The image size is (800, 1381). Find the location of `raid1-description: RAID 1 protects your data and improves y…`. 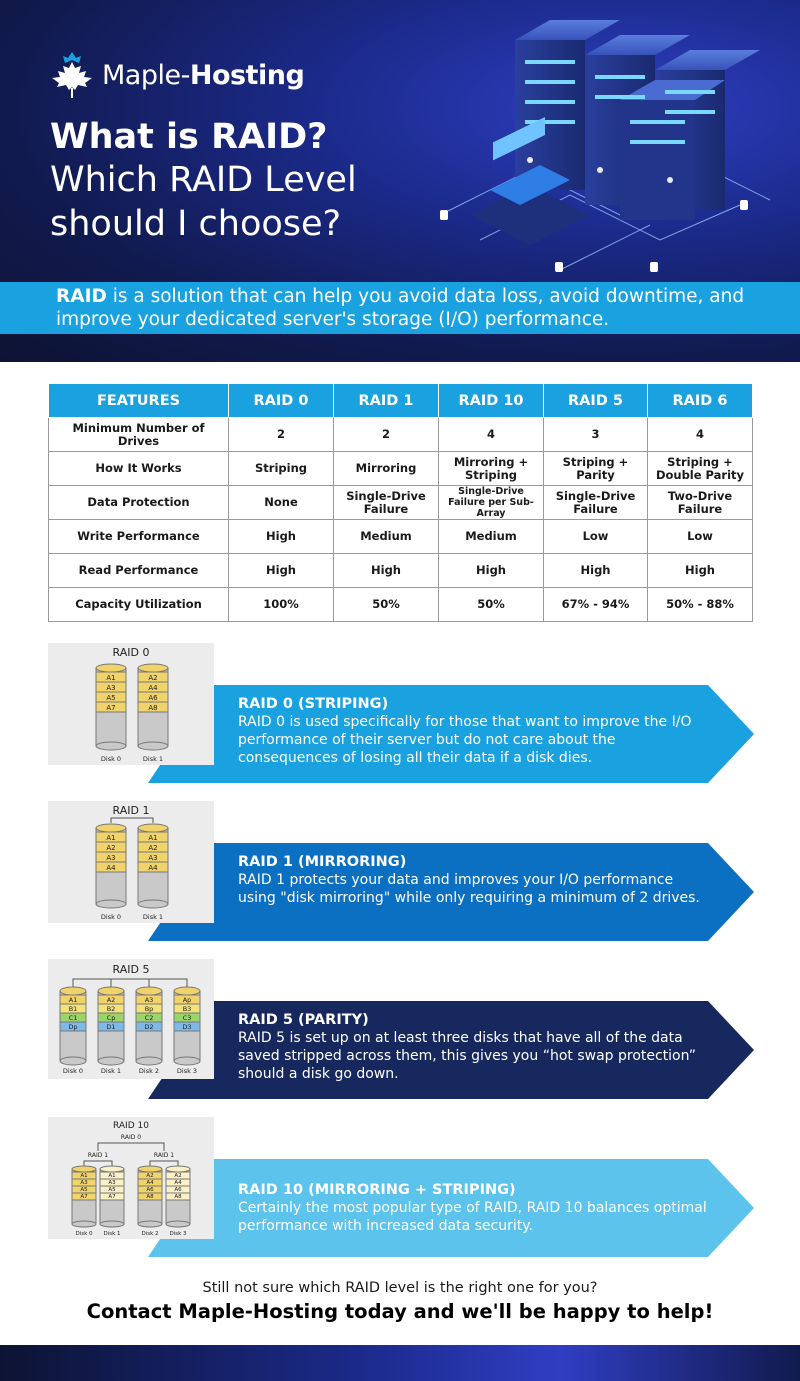

raid1-description: RAID 1 protects your data and improves y… is located at coordinates (469, 889).